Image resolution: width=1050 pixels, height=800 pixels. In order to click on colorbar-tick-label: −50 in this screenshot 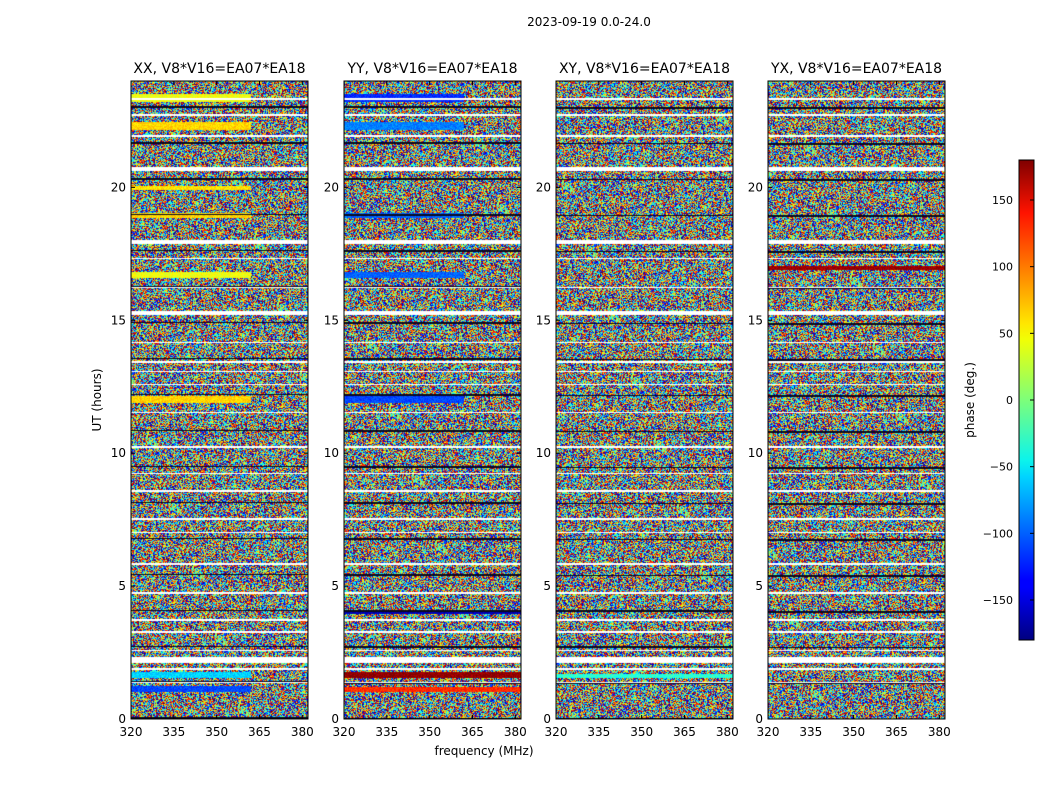, I will do `click(1001, 467)`.